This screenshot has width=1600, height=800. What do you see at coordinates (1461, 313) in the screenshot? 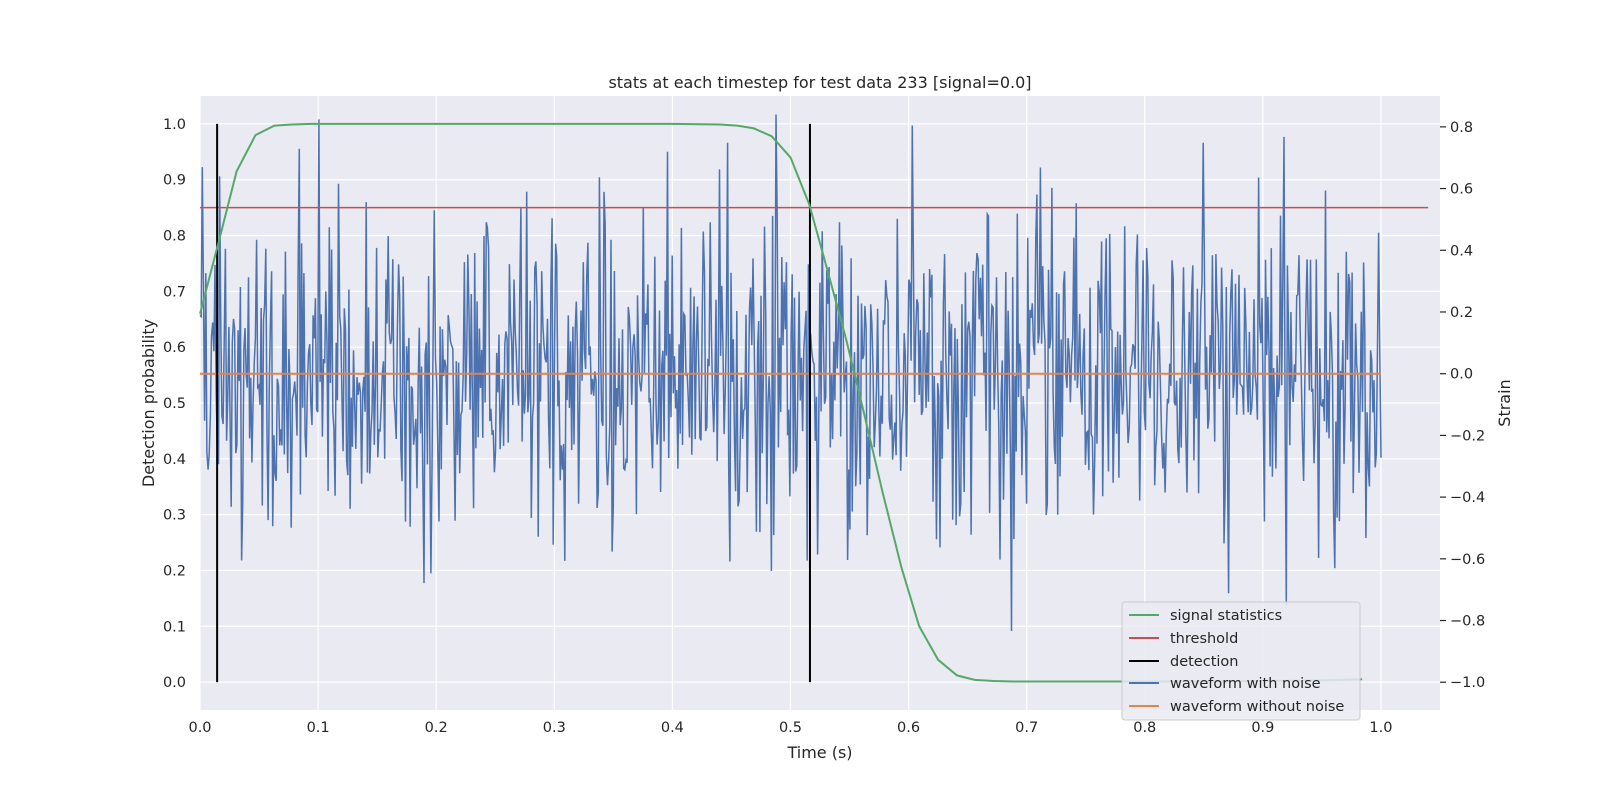
I see `right-y-tick-label: 0.2` at bounding box center [1461, 313].